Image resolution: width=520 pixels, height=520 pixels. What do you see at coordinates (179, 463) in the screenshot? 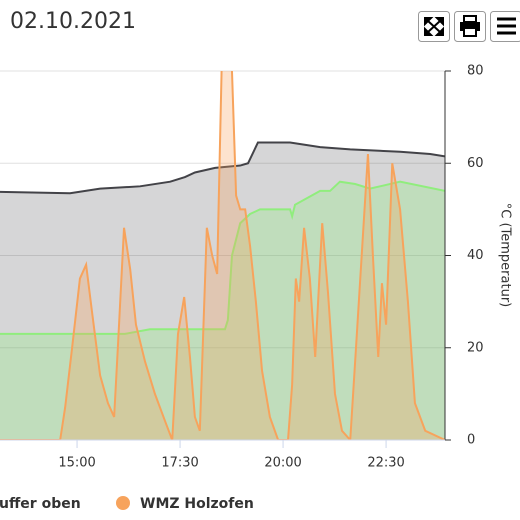
I see `x-tick-label: 17:30` at bounding box center [179, 463].